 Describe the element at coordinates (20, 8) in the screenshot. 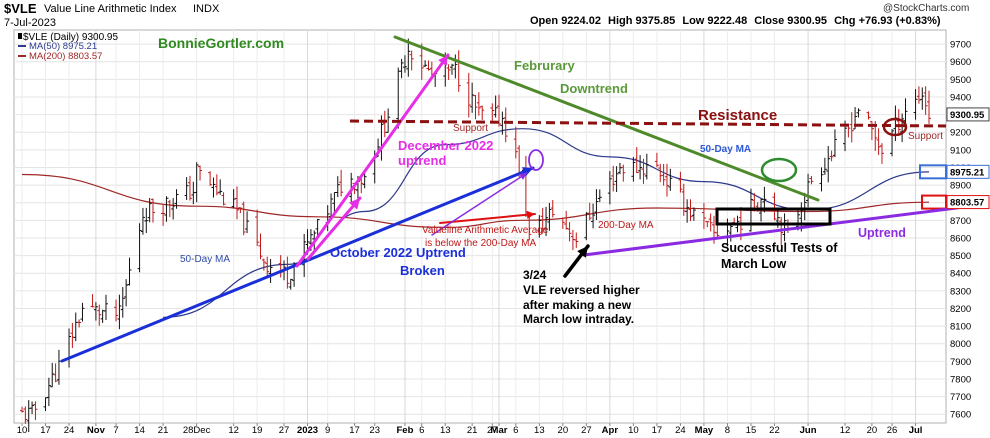

I see `chart-symbol: $VLE` at that location.